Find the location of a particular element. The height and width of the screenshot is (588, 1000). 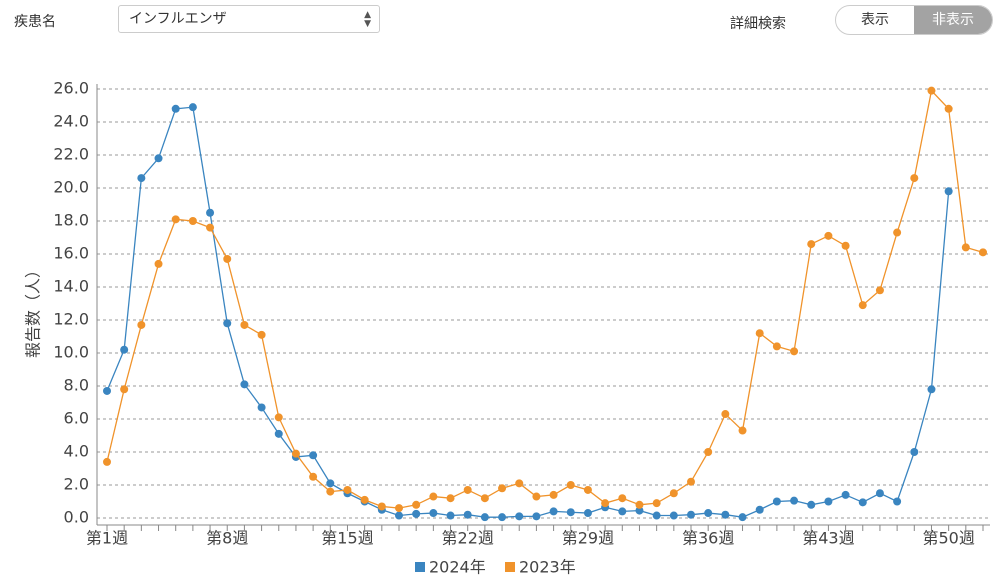

y-tick-label: 10.0 is located at coordinates (71, 352).